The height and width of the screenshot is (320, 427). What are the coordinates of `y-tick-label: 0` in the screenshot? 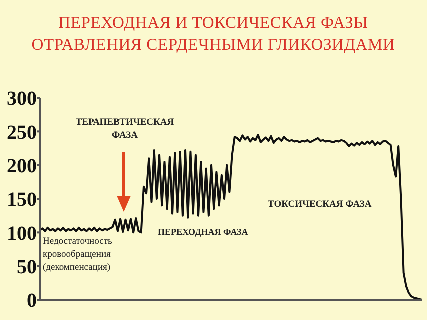 It's located at (32, 301).